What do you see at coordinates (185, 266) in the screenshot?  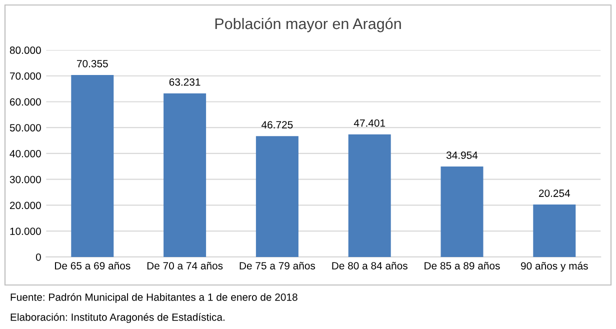 I see `x-tick-label: De 70 a 74 años` at bounding box center [185, 266].